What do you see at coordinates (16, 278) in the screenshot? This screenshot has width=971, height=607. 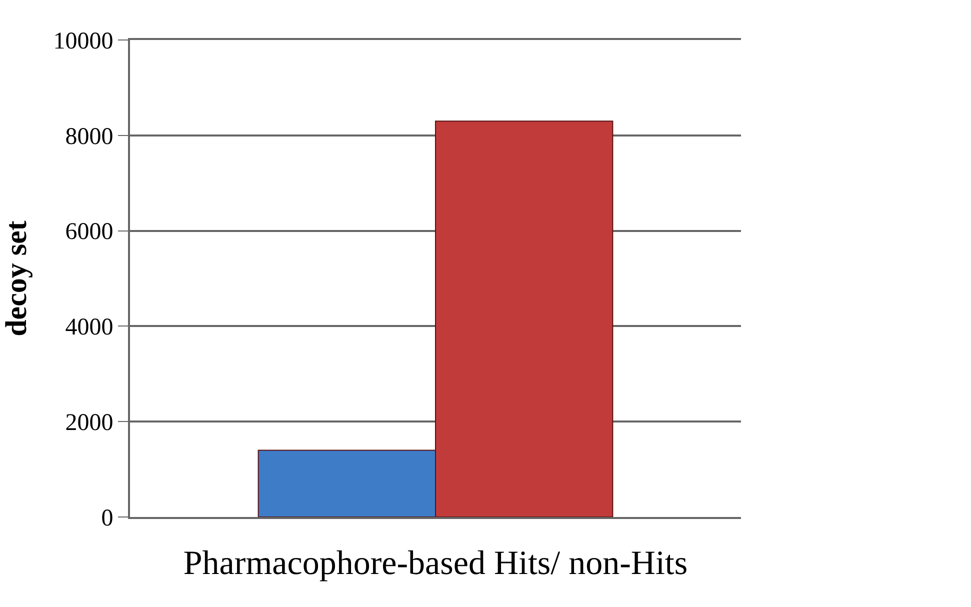 I see `y-axis-title: decoy set` at bounding box center [16, 278].